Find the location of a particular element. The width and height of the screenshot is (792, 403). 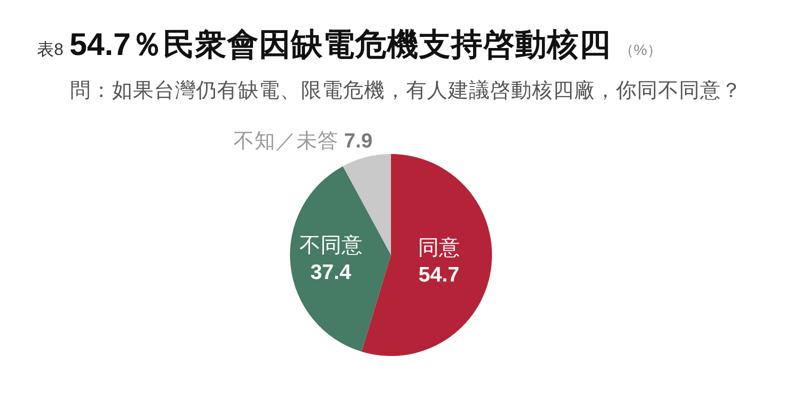

slice-label: 不同意 is located at coordinates (330, 246).